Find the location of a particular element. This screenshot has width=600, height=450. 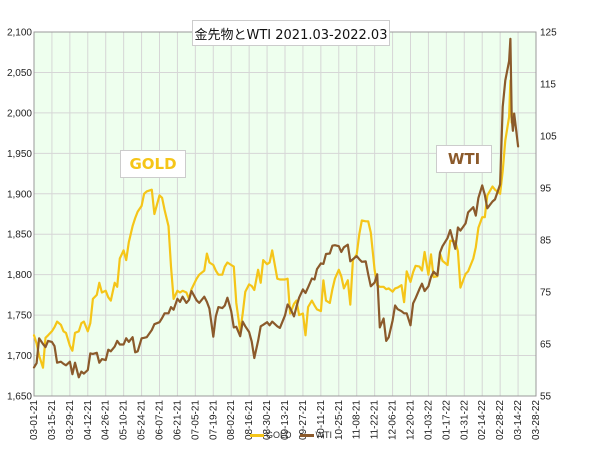

x-tick-label: 03-29-21 is located at coordinates (70, 420).